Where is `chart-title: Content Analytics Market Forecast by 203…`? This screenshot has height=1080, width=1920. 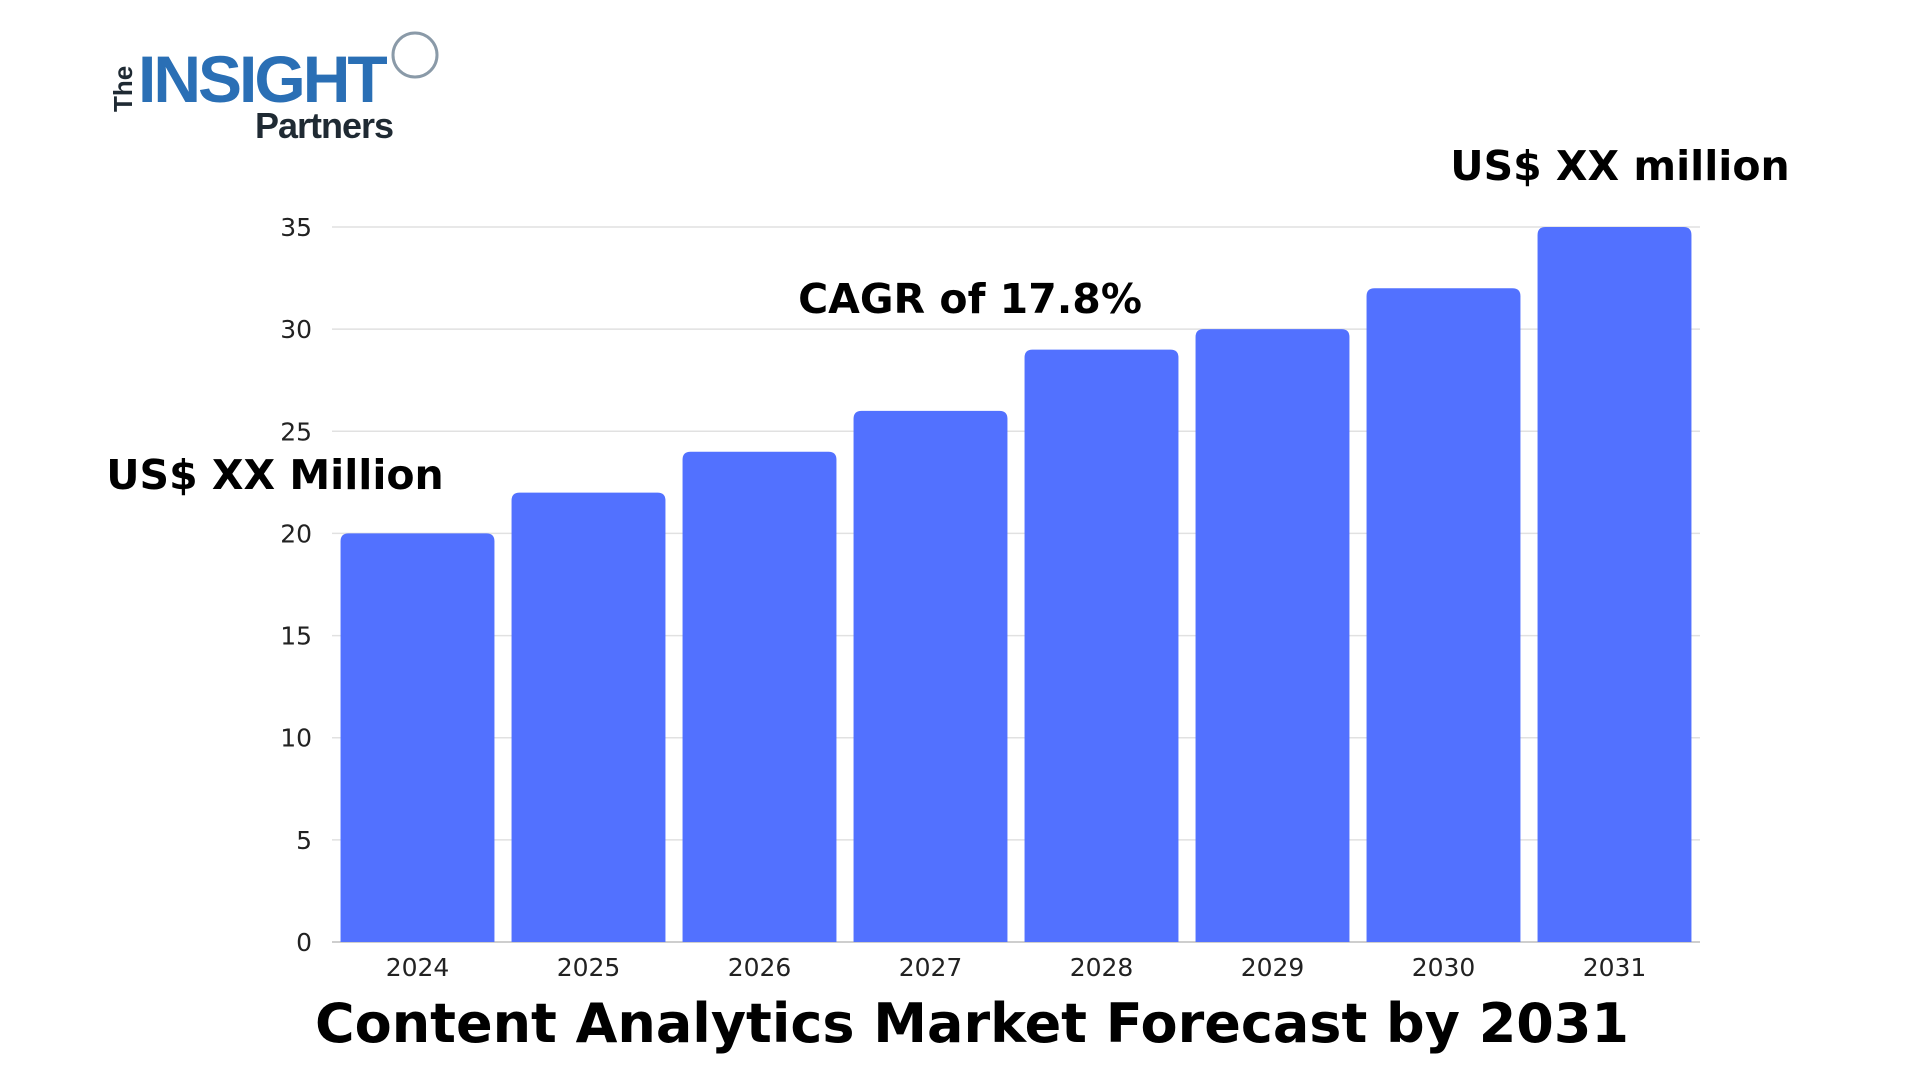
chart-title: Content Analytics Market Forecast by 203… is located at coordinates (972, 1023).